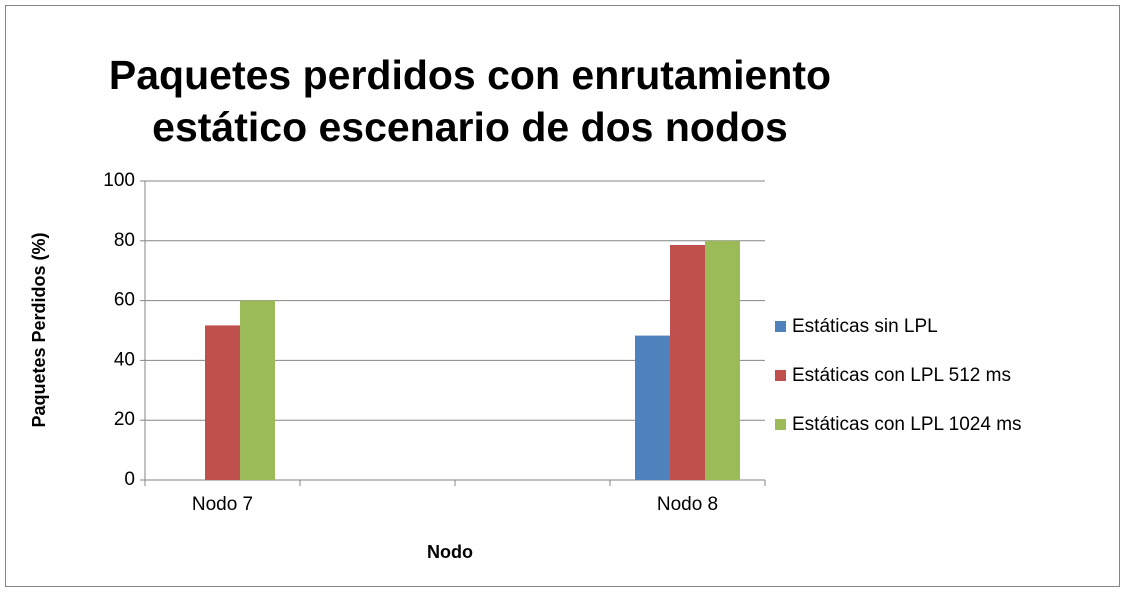 The image size is (1125, 597). I want to click on legend-label: Estáticas con LPL 512 ms, so click(901, 375).